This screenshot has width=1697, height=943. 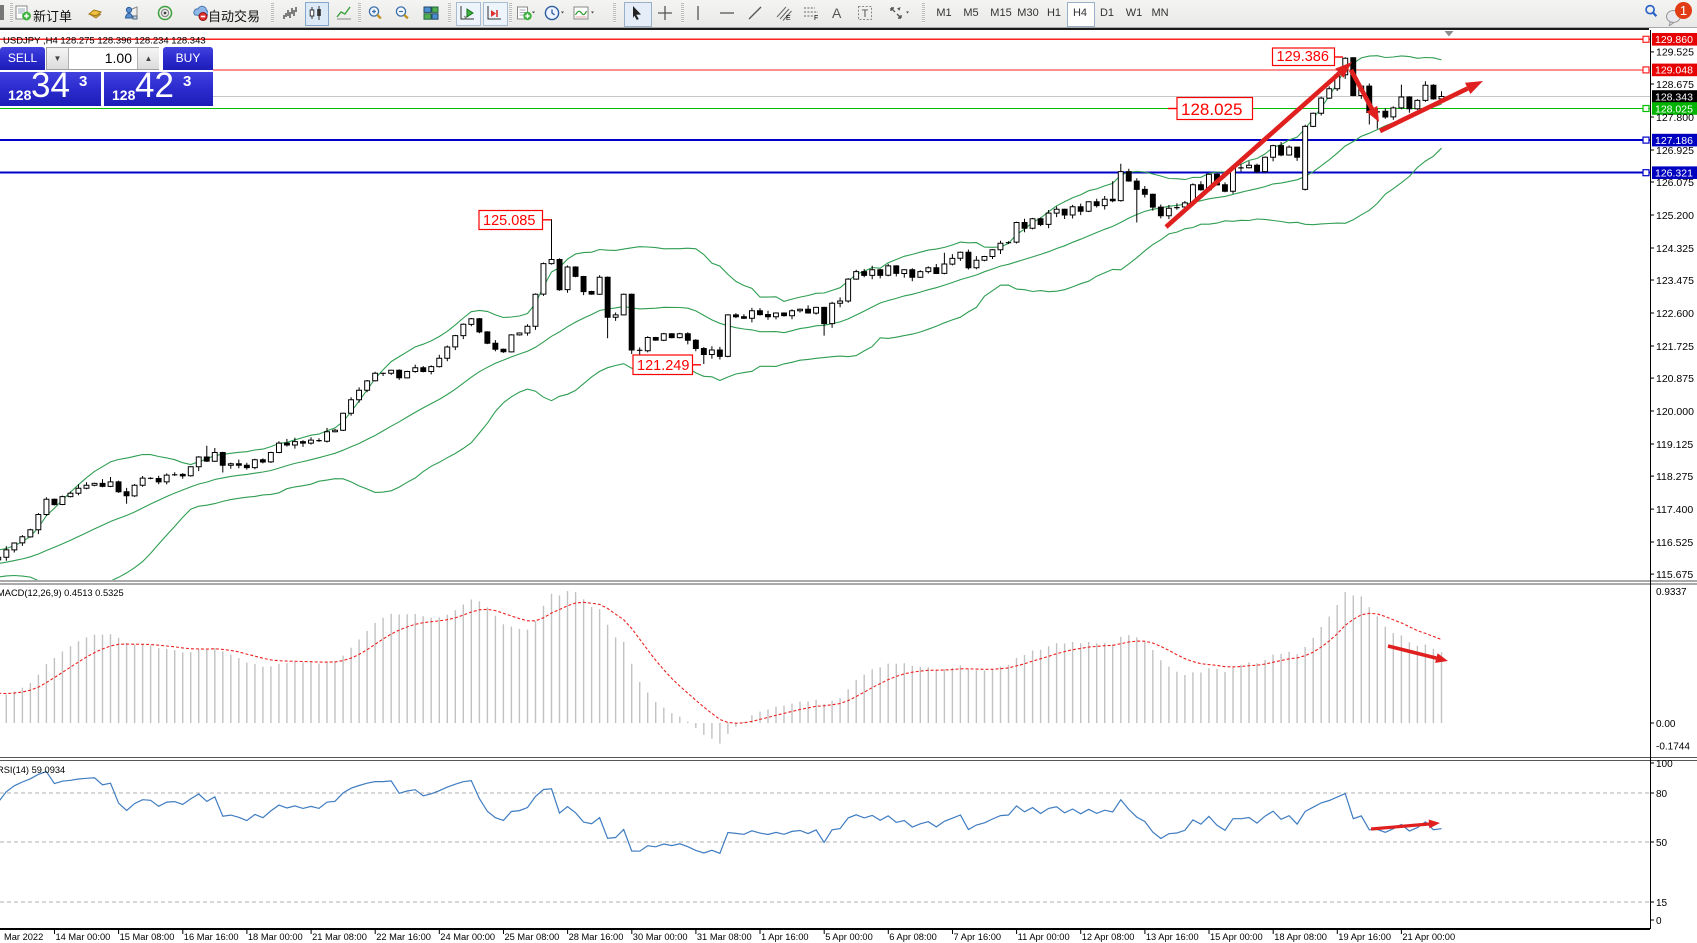 I want to click on svg-text: 129.525, so click(x=1675, y=53).